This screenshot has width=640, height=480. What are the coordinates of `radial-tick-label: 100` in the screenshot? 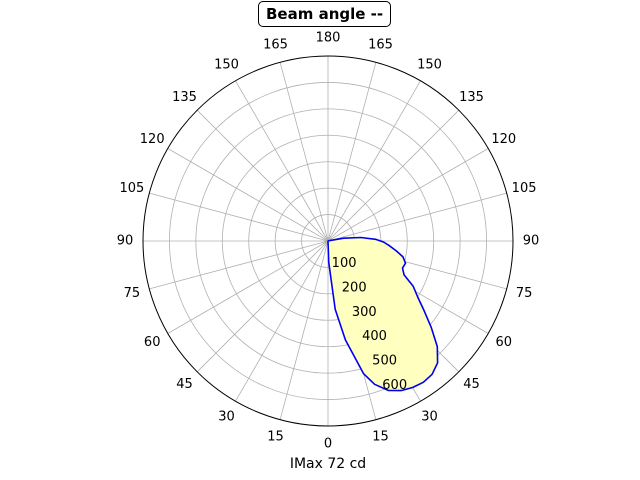 It's located at (344, 263).